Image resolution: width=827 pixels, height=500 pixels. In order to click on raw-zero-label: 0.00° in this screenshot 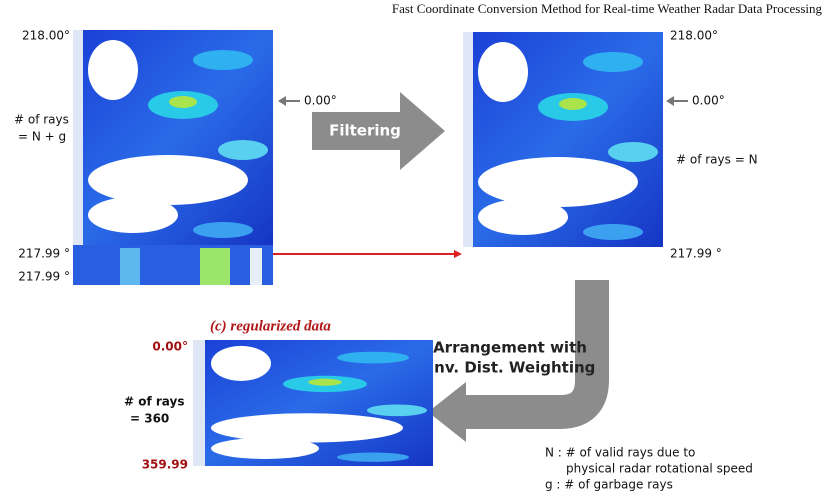, I will do `click(320, 101)`.